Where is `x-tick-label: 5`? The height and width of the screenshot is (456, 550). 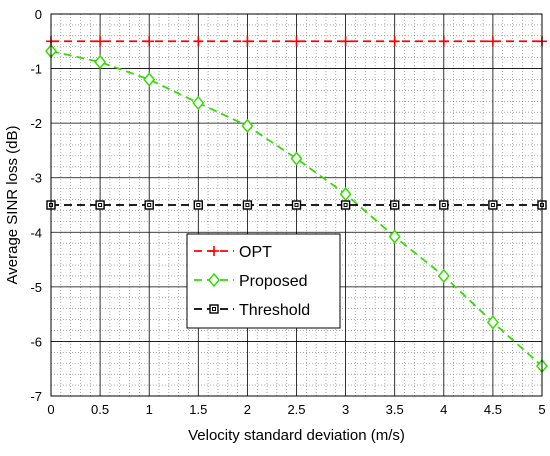 x-tick-label: 5 is located at coordinates (541, 409).